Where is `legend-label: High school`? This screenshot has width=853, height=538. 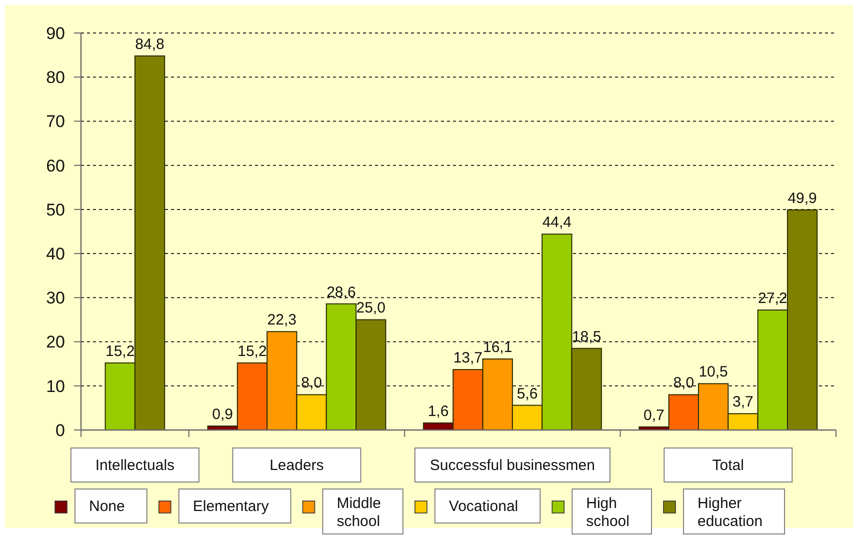
legend-label: High school is located at coordinates (608, 512).